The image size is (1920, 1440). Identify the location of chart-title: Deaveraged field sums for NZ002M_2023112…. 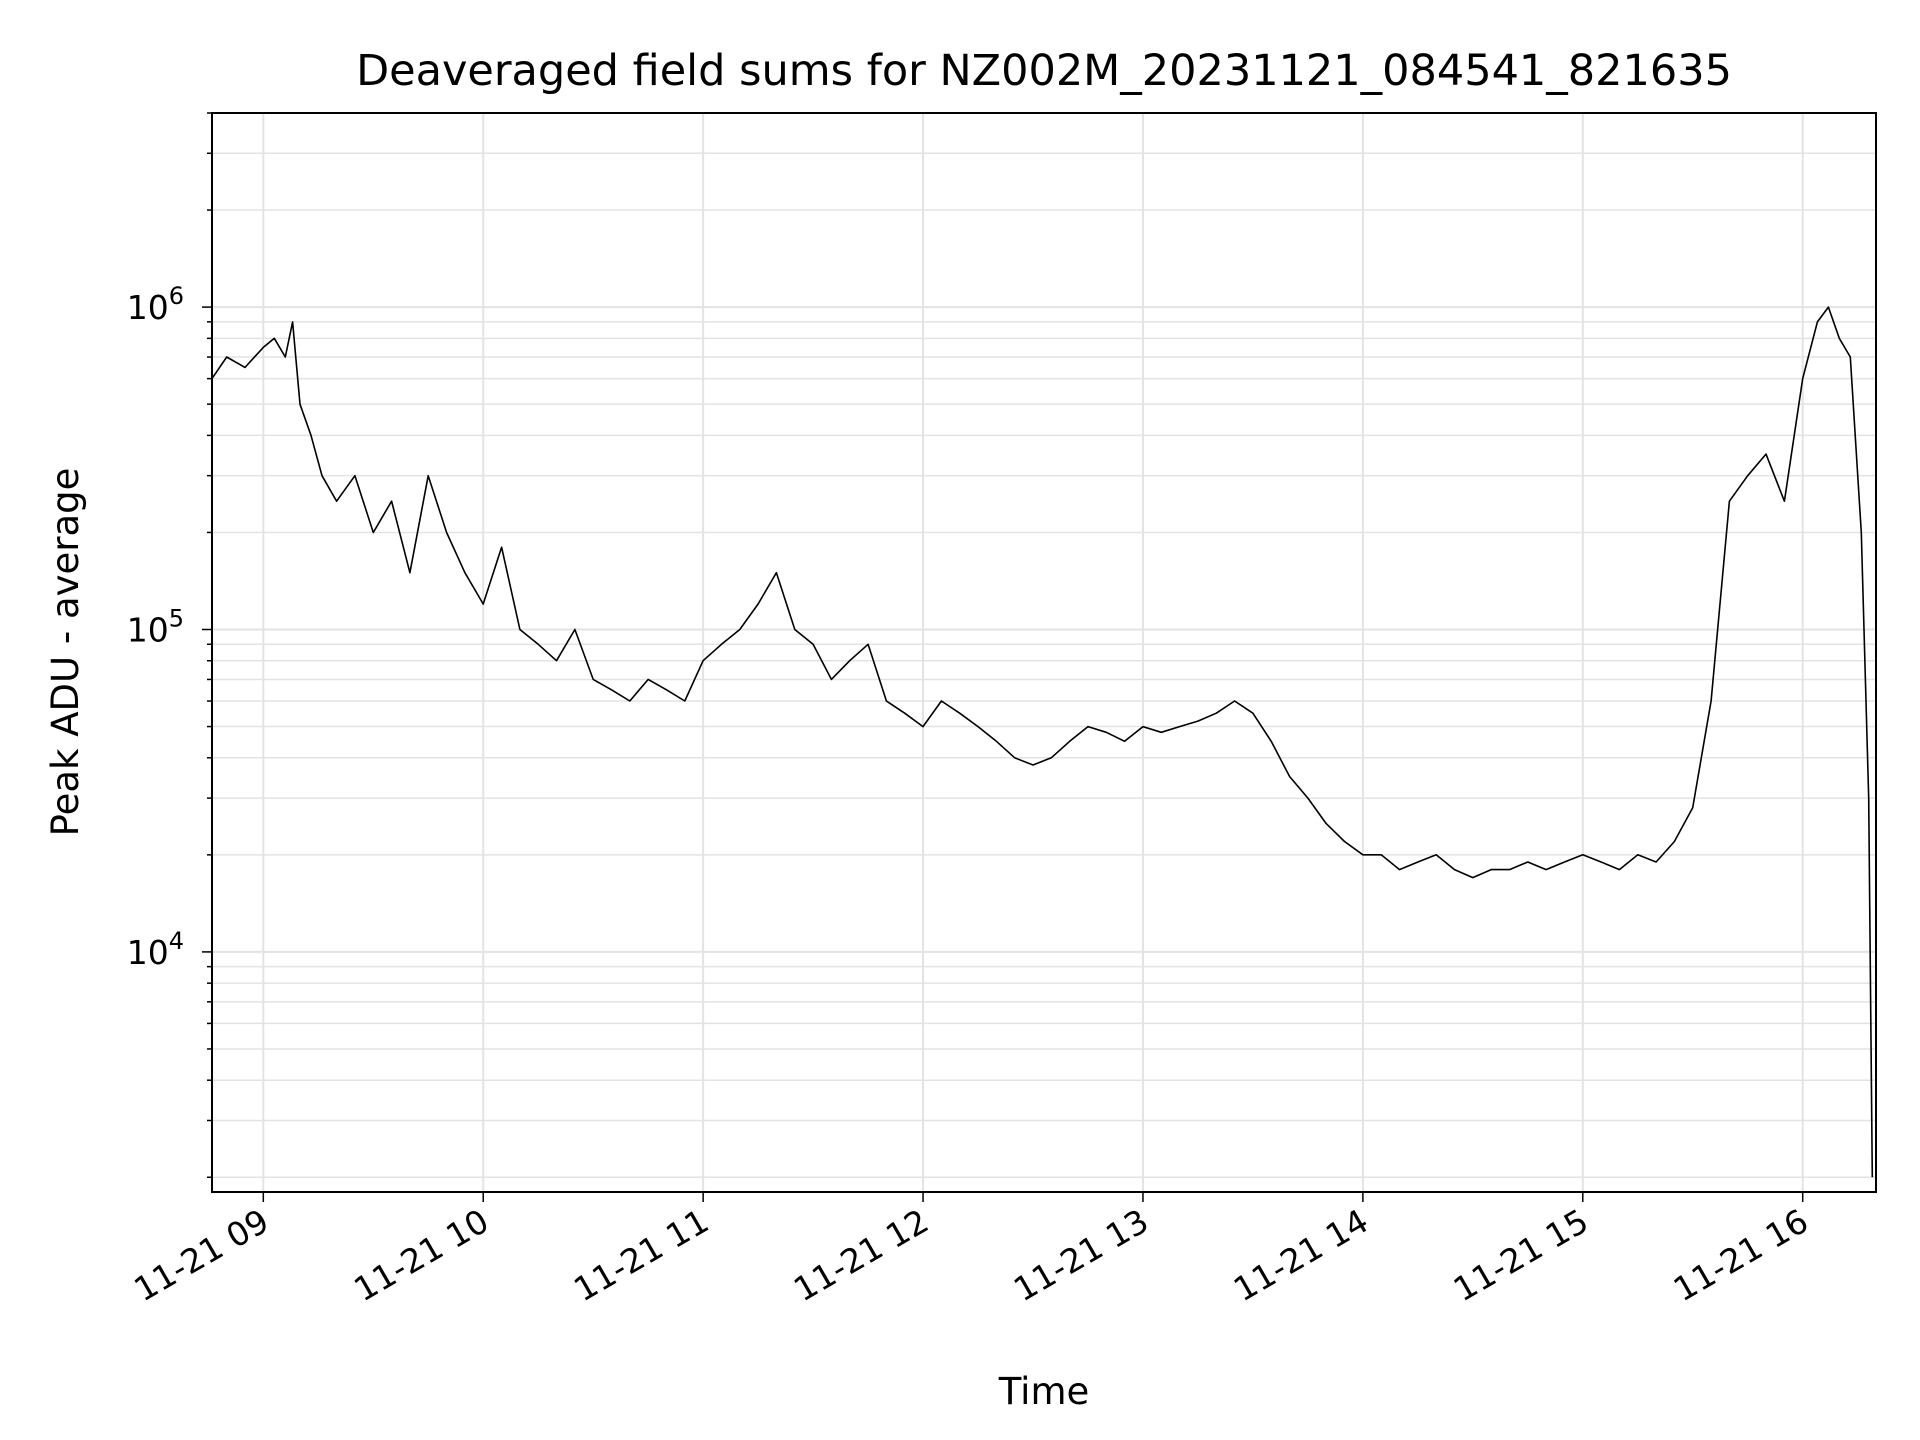
(1044, 71).